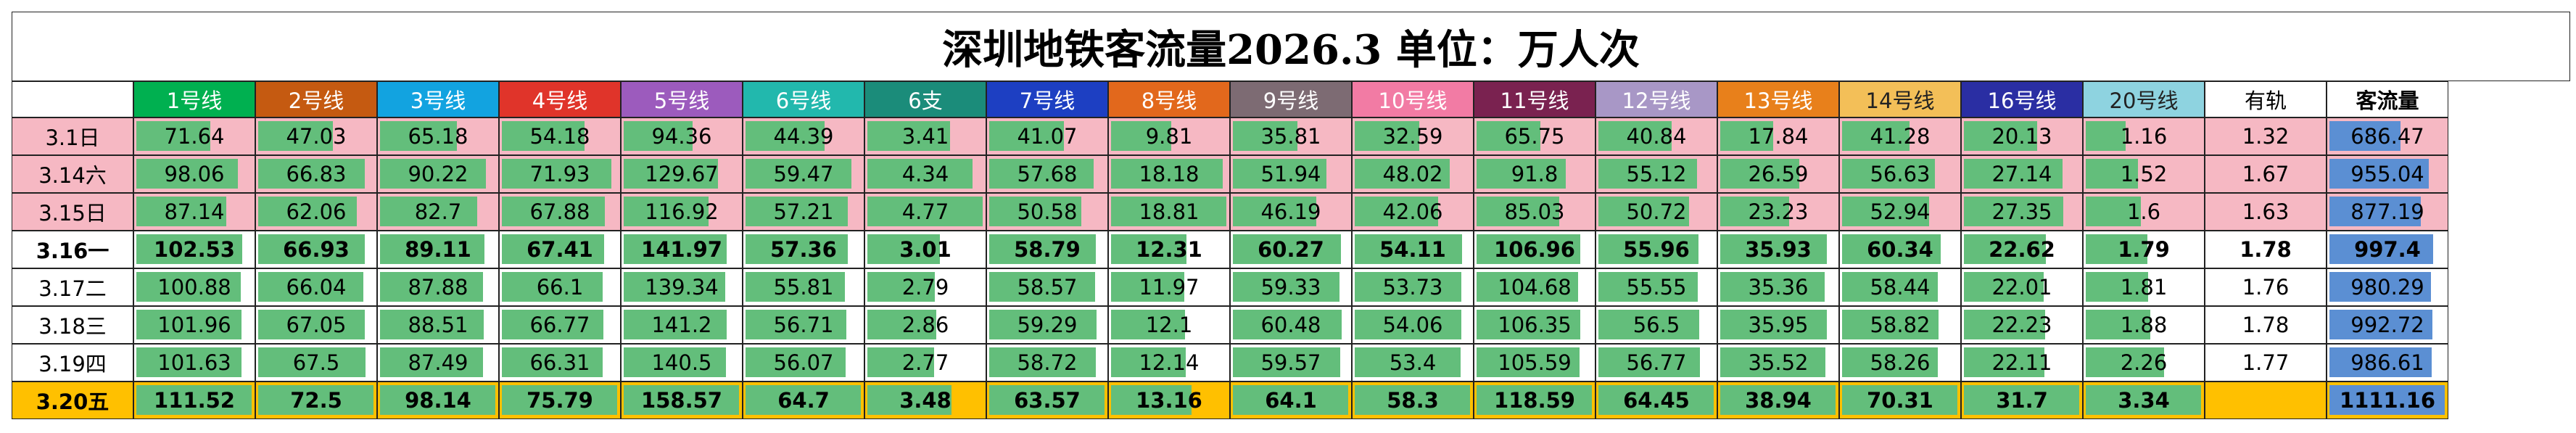 The image size is (2576, 433). I want to click on data-cell: 54.06, so click(1413, 325).